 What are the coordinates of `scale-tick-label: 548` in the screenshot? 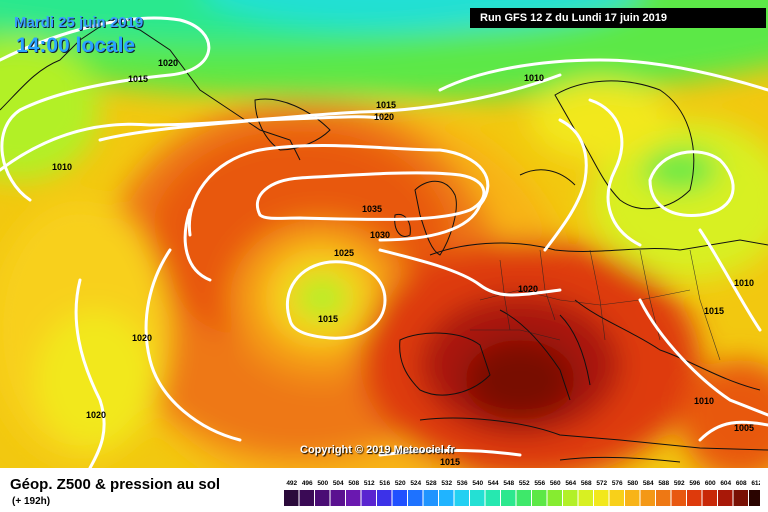 It's located at (508, 483).